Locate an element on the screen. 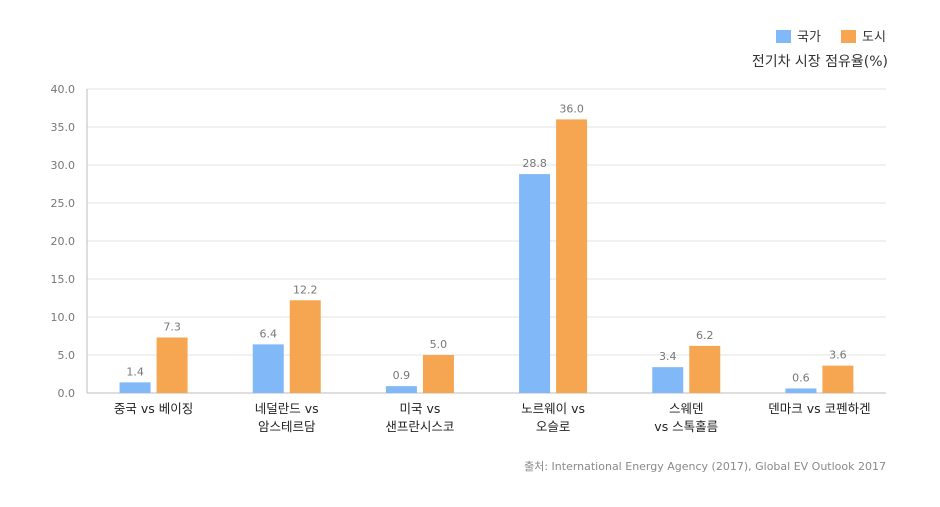 Image resolution: width=940 pixels, height=507 pixels. y-tick-label: 5.0 is located at coordinates (67, 355).